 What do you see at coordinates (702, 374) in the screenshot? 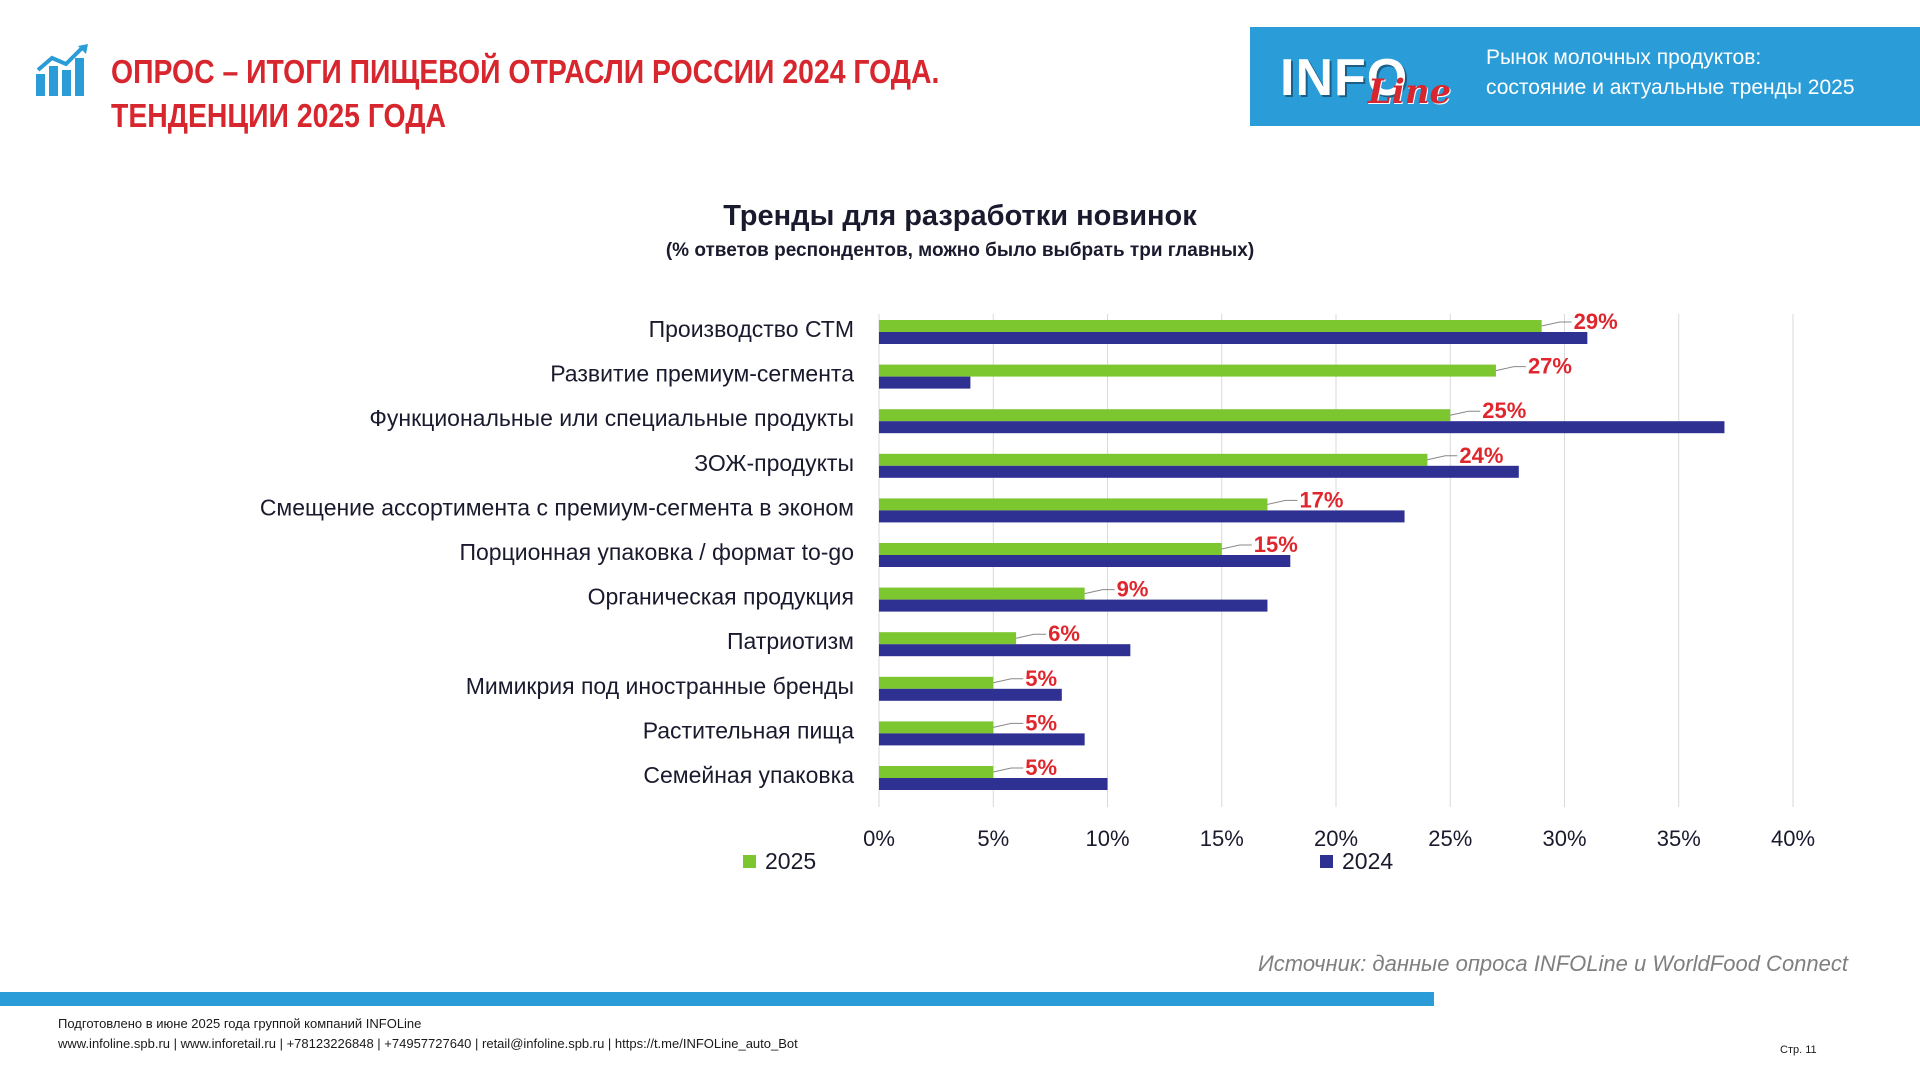
I see `category-label: Развитие премиум-сегмента` at bounding box center [702, 374].